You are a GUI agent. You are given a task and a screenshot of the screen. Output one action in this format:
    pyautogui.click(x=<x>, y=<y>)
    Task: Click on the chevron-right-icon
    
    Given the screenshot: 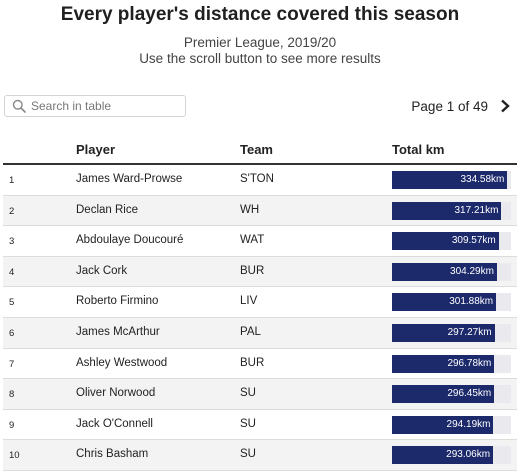 What is the action you would take?
    pyautogui.click(x=505, y=106)
    